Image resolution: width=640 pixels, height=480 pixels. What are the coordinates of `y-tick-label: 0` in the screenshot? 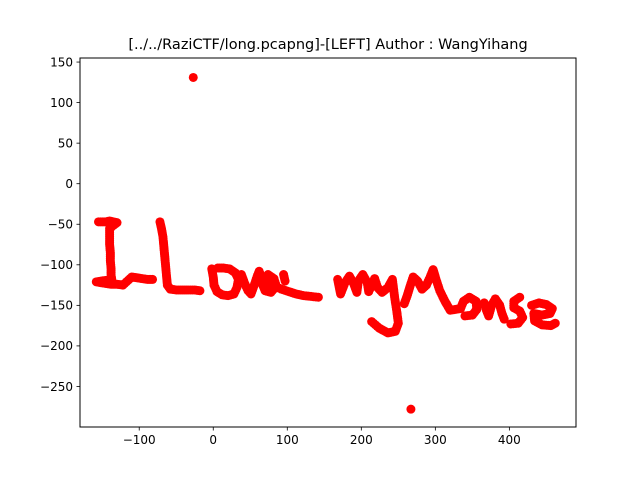 It's located at (69, 184).